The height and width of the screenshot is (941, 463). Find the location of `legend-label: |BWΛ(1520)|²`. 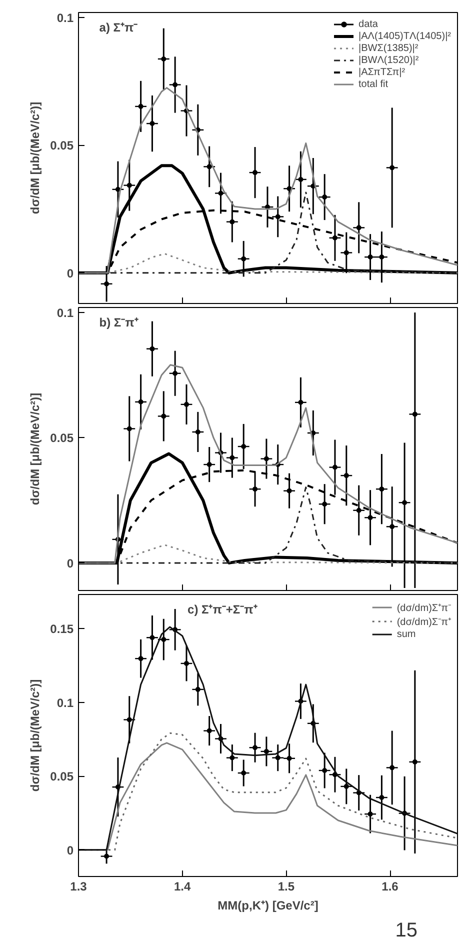

legend-label: |BWΛ(1520)|² is located at coordinates (388, 60).